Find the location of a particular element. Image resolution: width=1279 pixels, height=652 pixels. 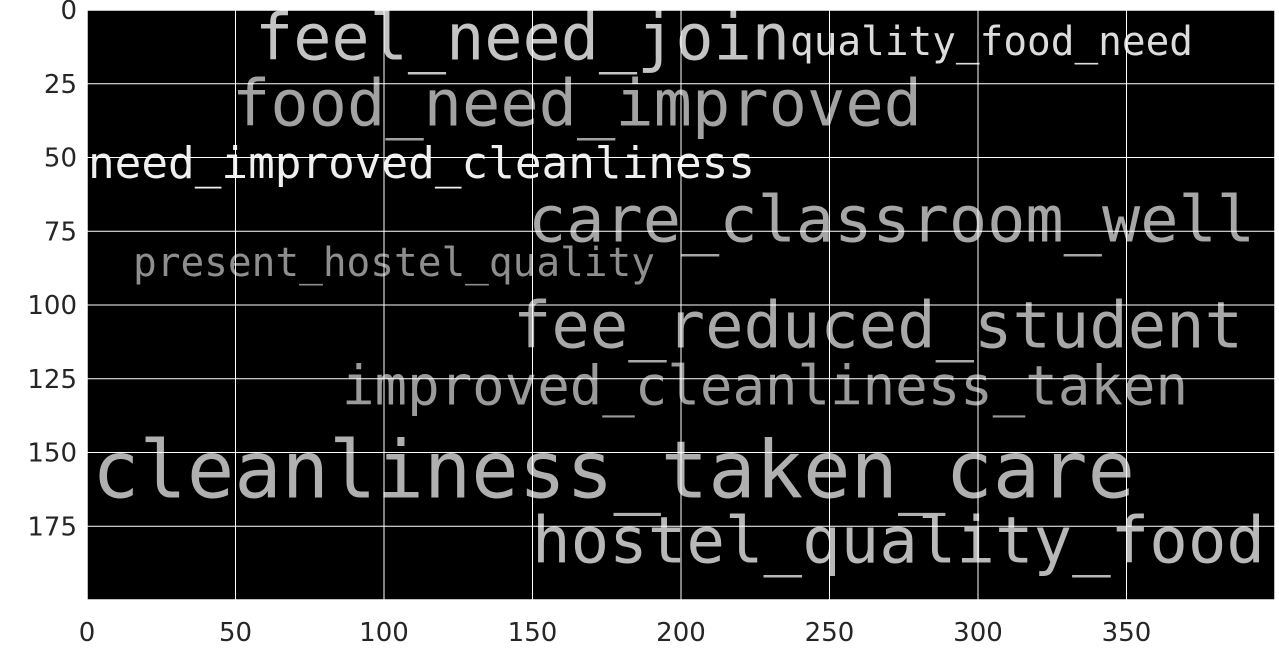

word: food_need_improved is located at coordinates (577, 105).